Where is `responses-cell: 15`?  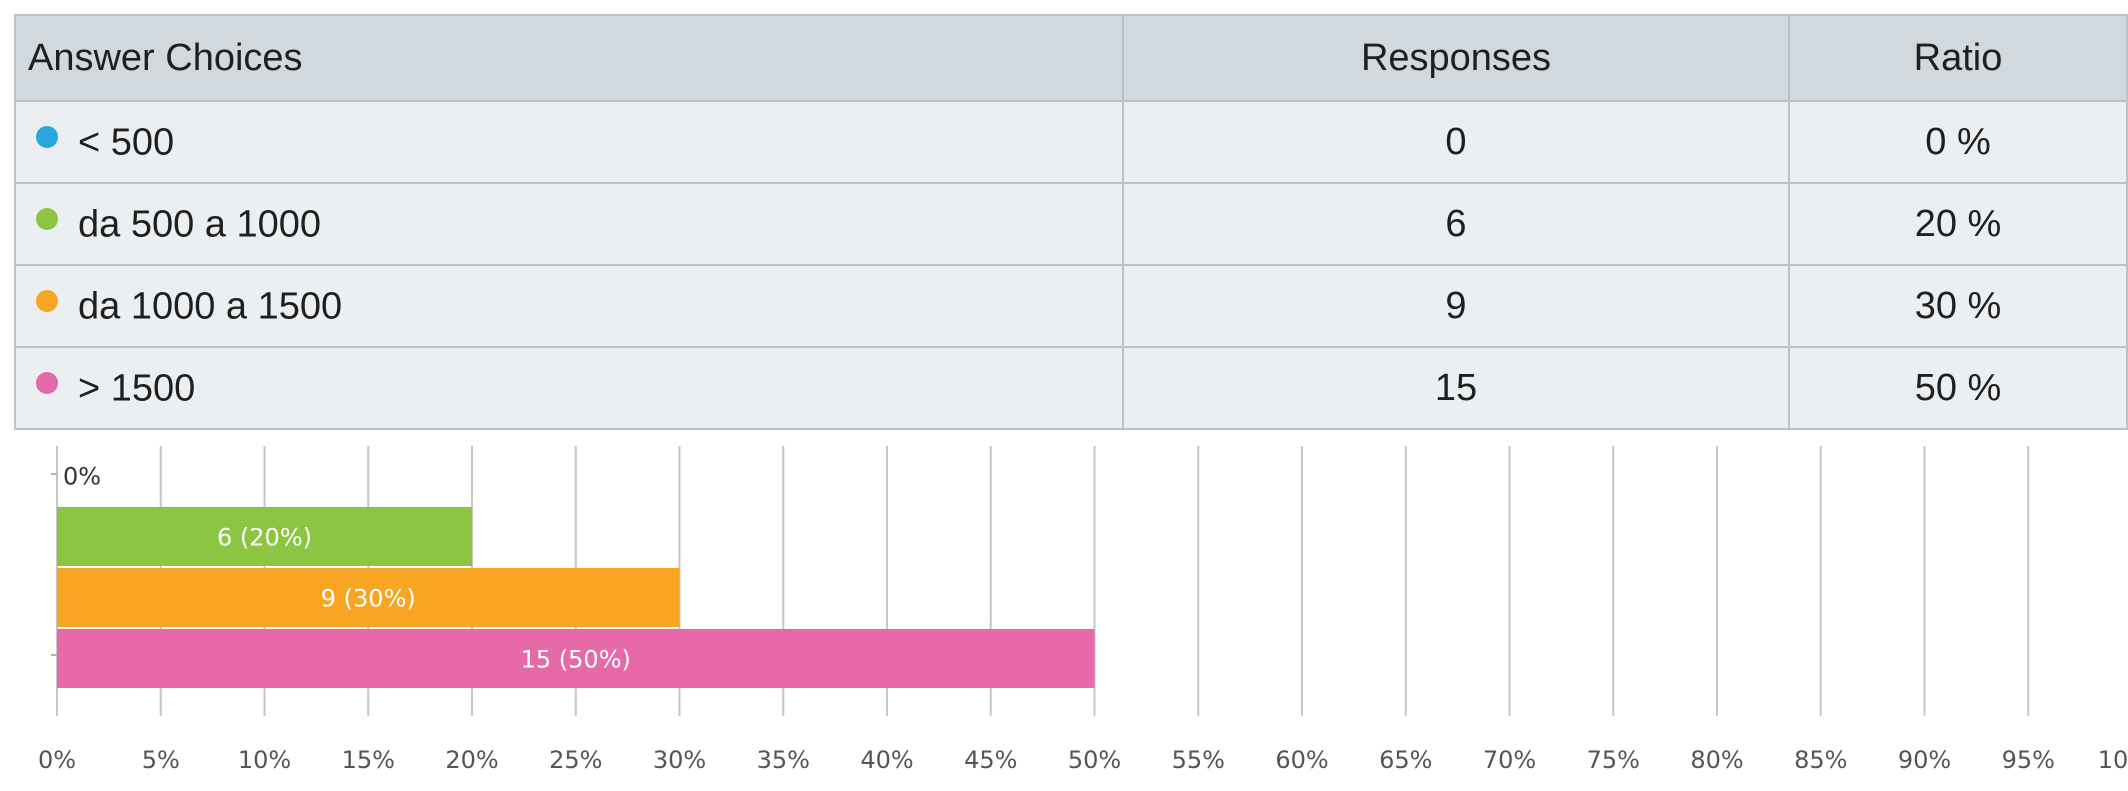 responses-cell: 15 is located at coordinates (1456, 388).